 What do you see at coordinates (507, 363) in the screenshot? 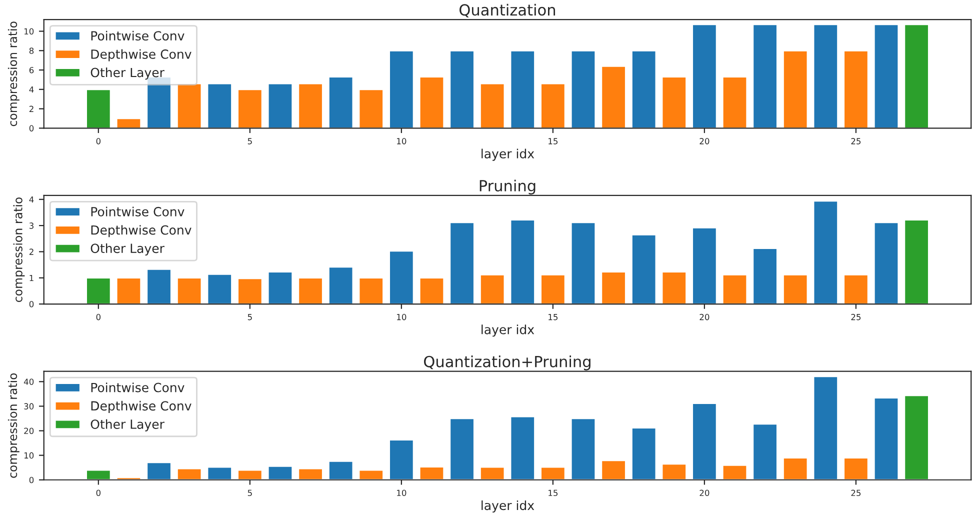
I see `chart-title: Quantization+Pruning` at bounding box center [507, 363].